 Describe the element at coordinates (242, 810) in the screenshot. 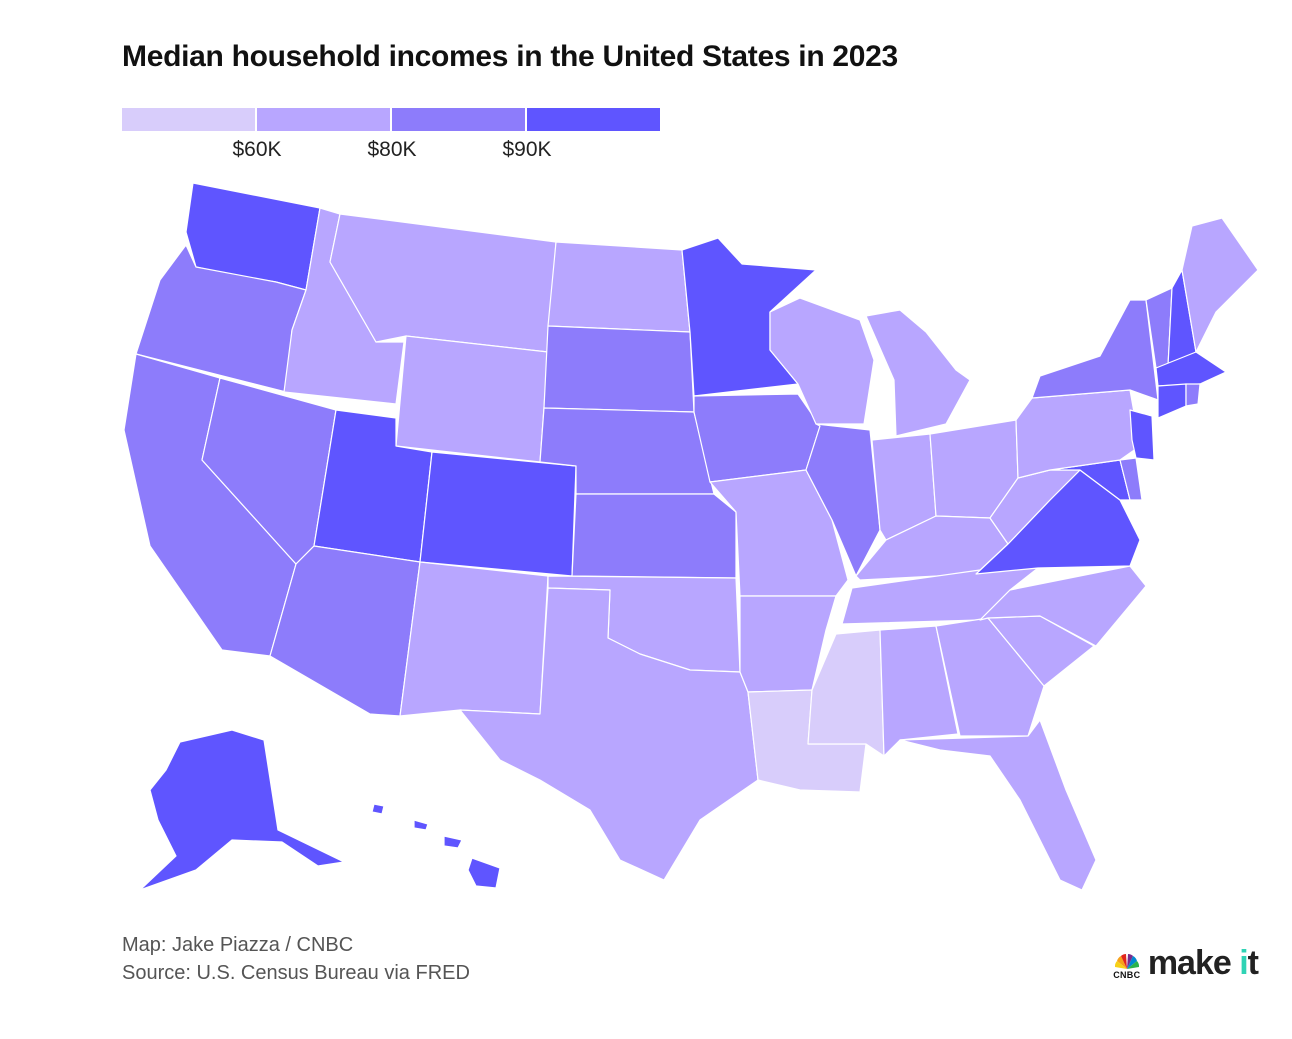

I see `state-ak` at that location.